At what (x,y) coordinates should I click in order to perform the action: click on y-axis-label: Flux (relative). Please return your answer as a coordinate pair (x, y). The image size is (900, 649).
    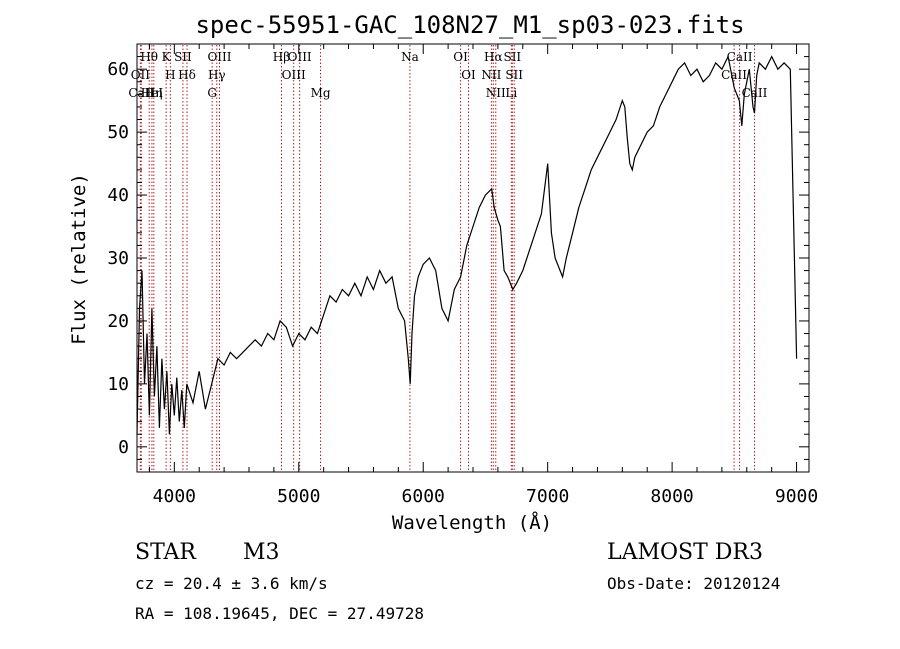
    Looking at the image, I should click on (79, 259).